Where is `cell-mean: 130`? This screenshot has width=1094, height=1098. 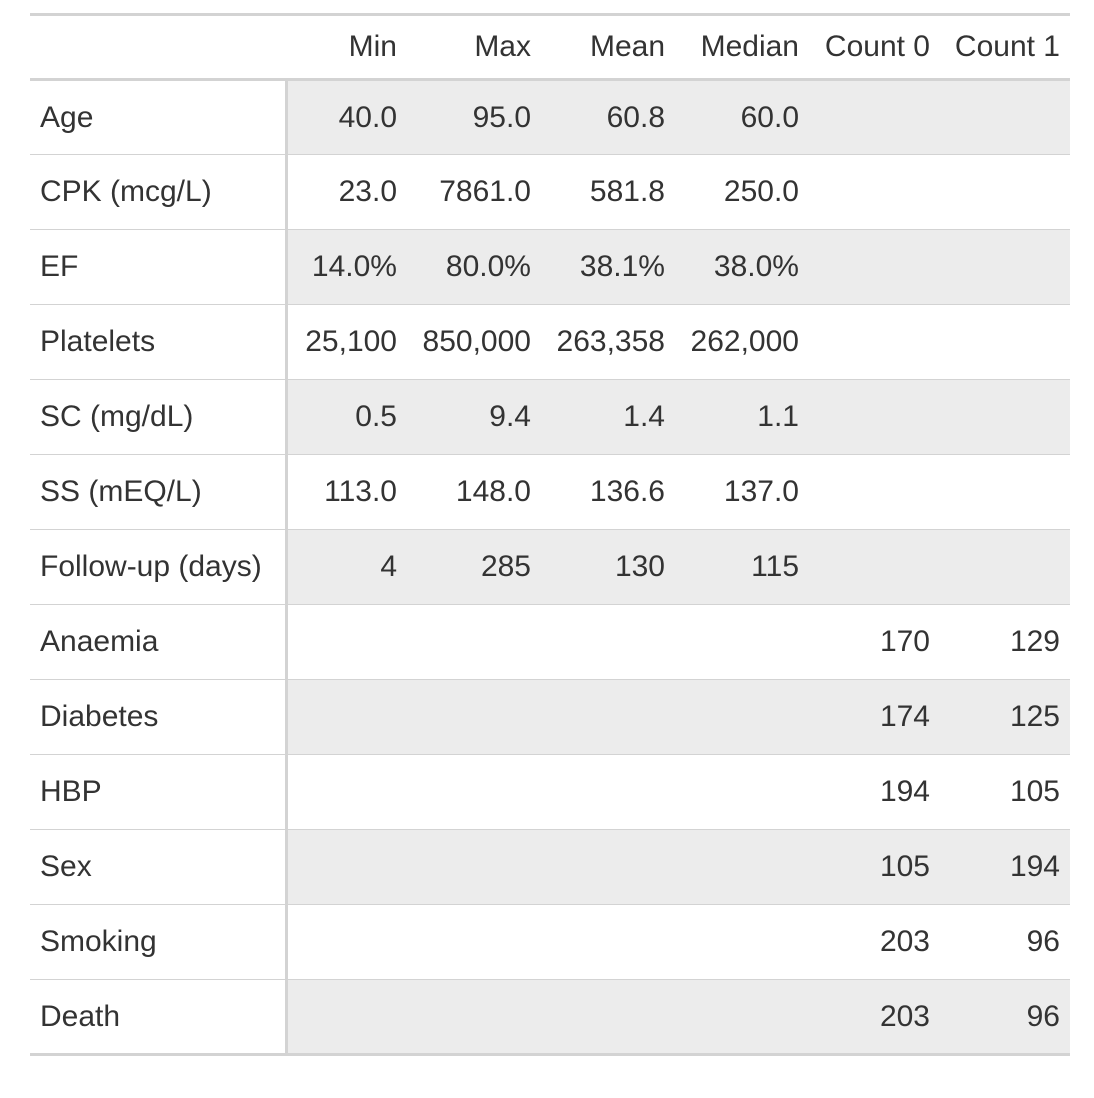 cell-mean: 130 is located at coordinates (639, 566).